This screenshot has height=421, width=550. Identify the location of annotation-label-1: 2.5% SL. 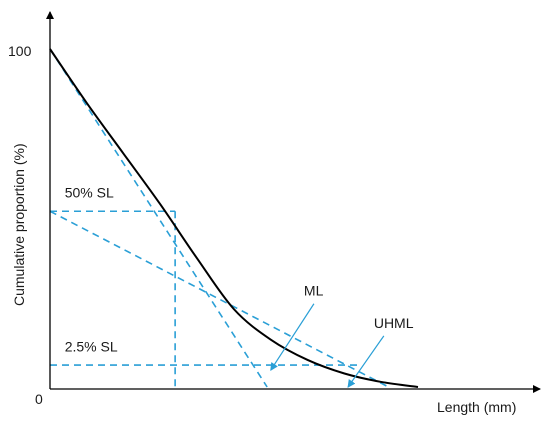
(91, 347).